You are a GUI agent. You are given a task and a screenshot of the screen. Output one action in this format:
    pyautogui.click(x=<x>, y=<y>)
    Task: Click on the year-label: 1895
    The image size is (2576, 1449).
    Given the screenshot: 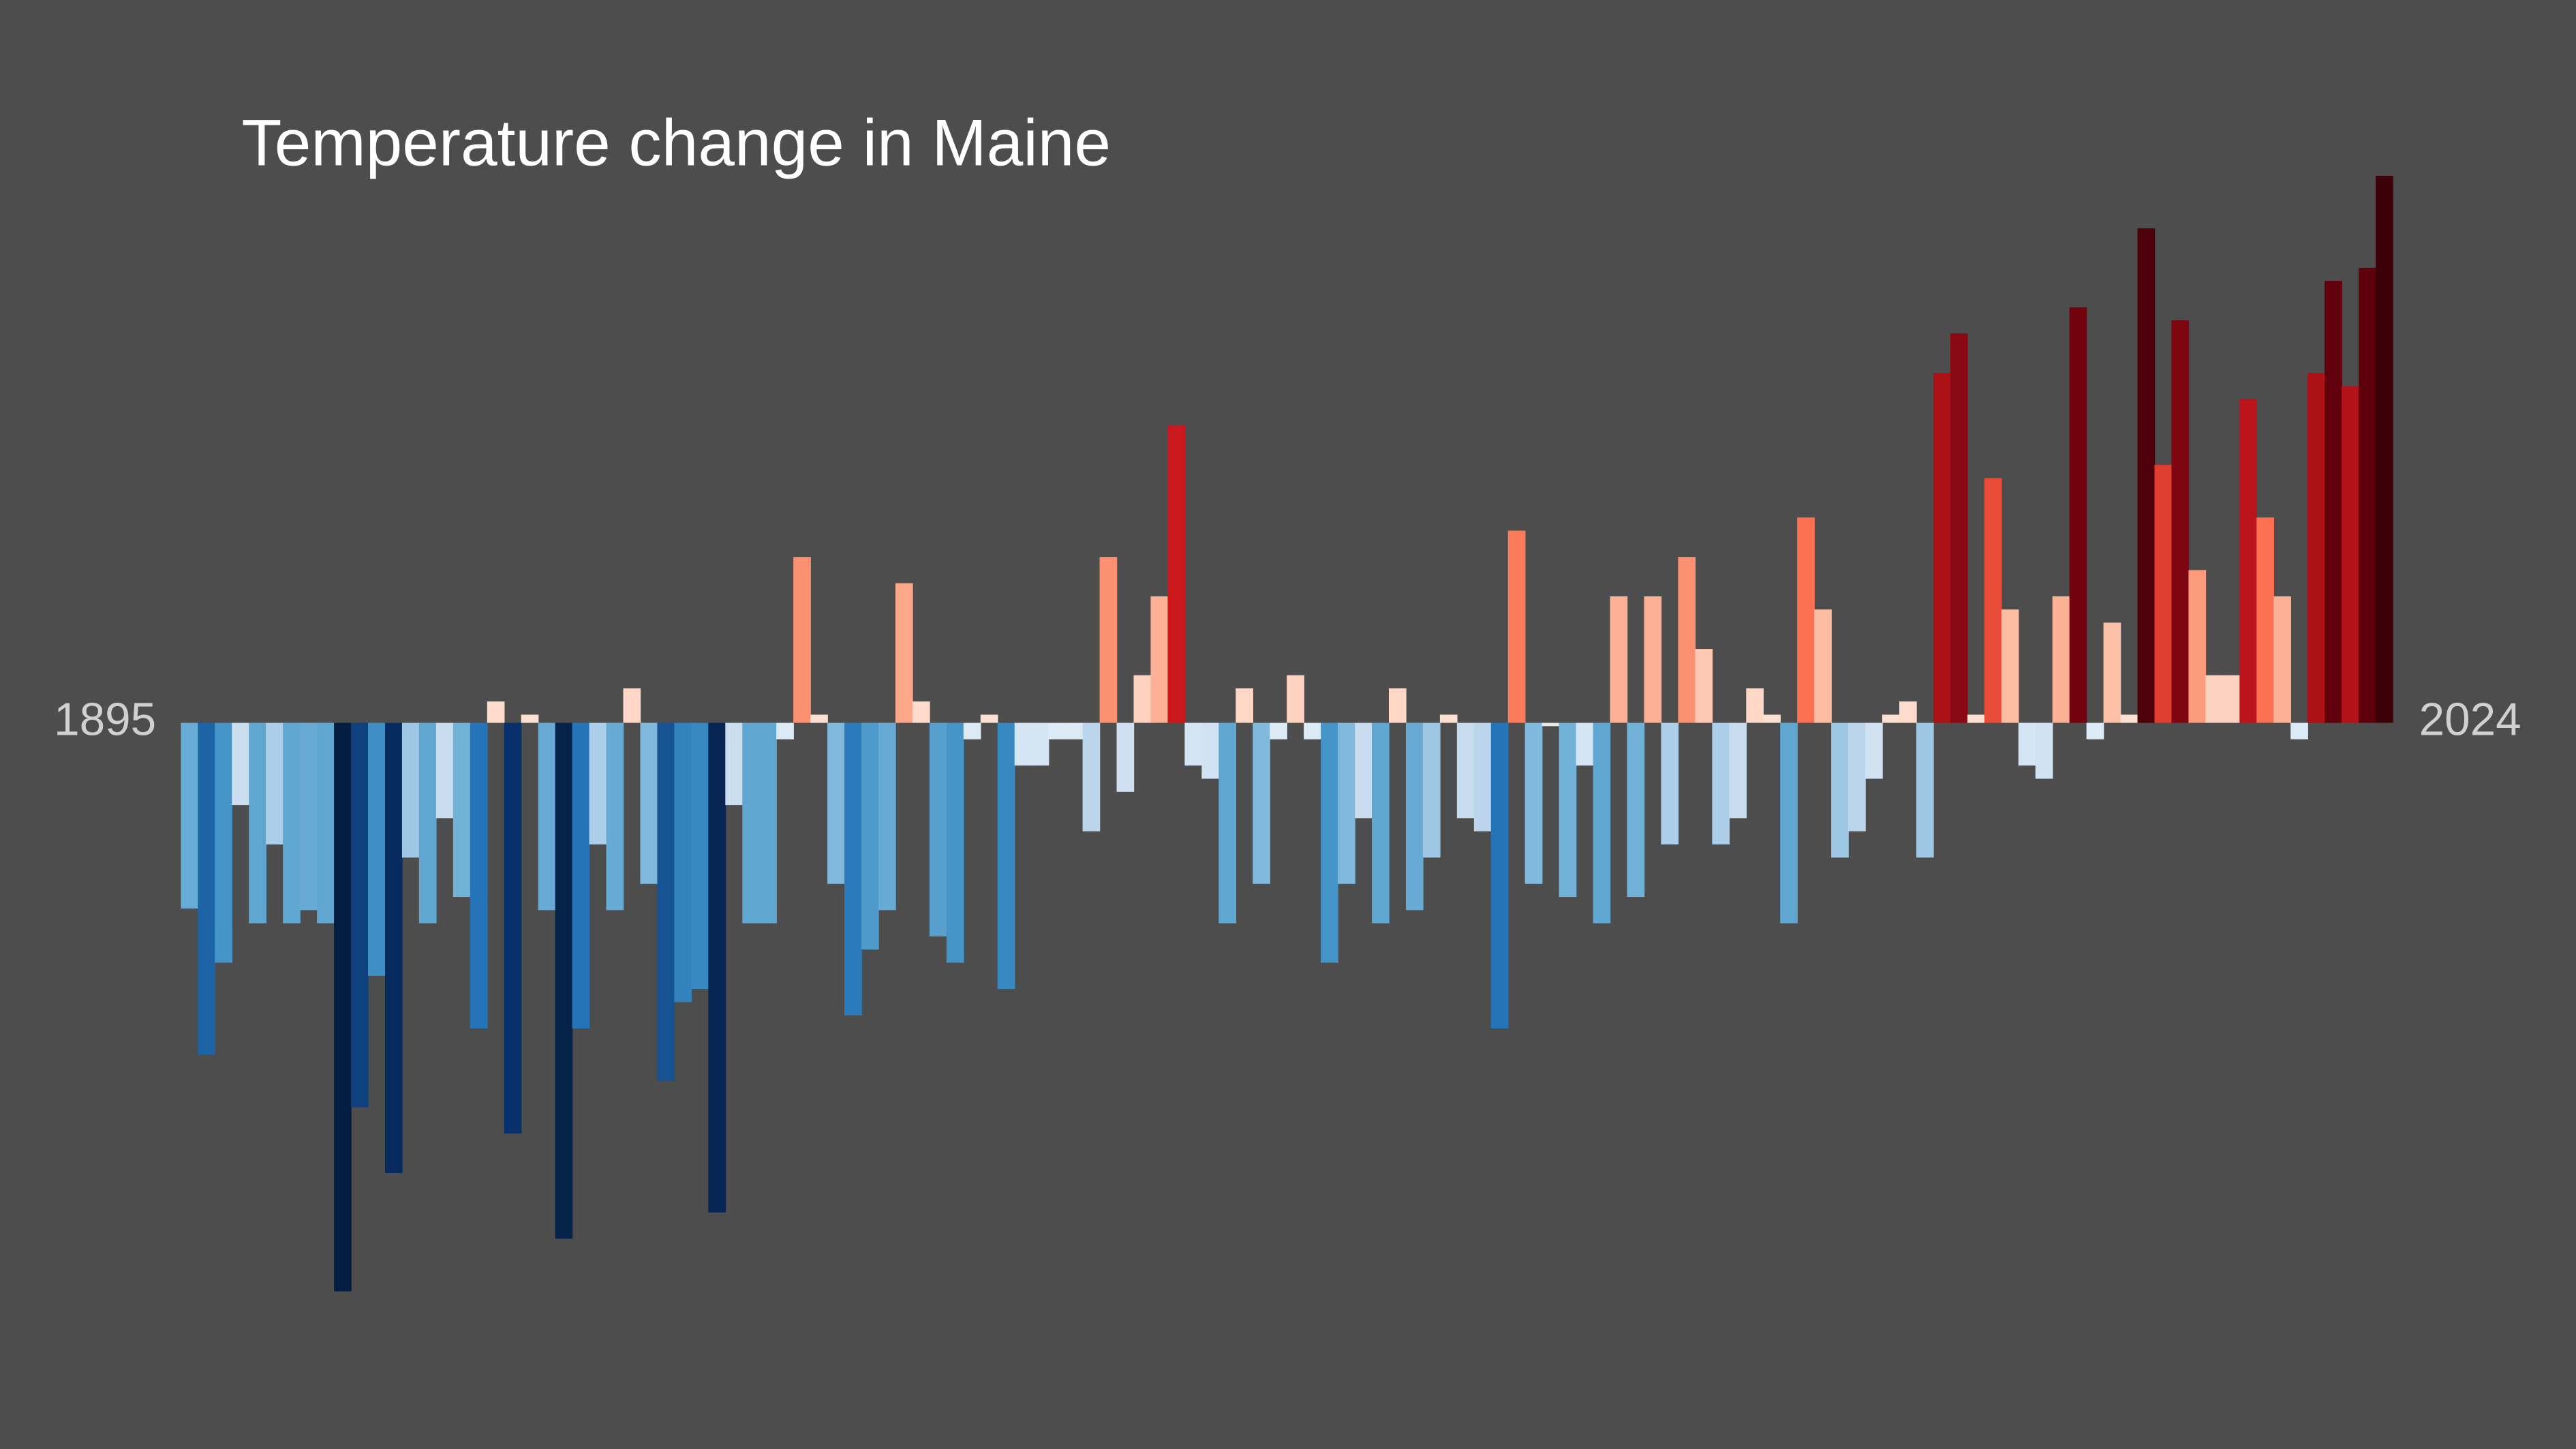 What is the action you would take?
    pyautogui.click(x=105, y=719)
    